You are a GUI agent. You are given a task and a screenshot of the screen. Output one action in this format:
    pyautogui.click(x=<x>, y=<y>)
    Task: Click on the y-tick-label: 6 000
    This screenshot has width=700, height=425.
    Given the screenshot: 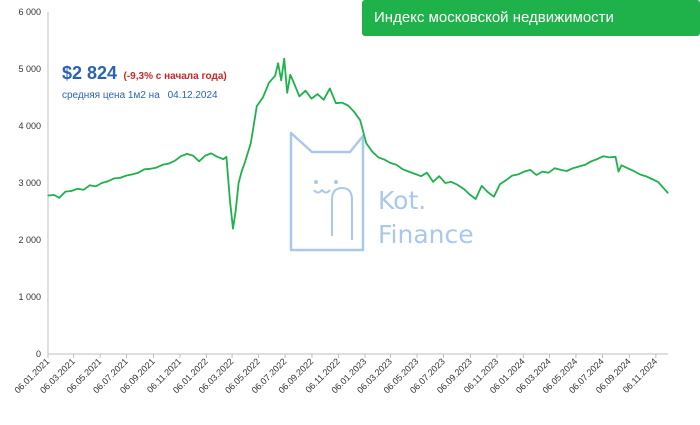 What is the action you would take?
    pyautogui.click(x=29, y=12)
    